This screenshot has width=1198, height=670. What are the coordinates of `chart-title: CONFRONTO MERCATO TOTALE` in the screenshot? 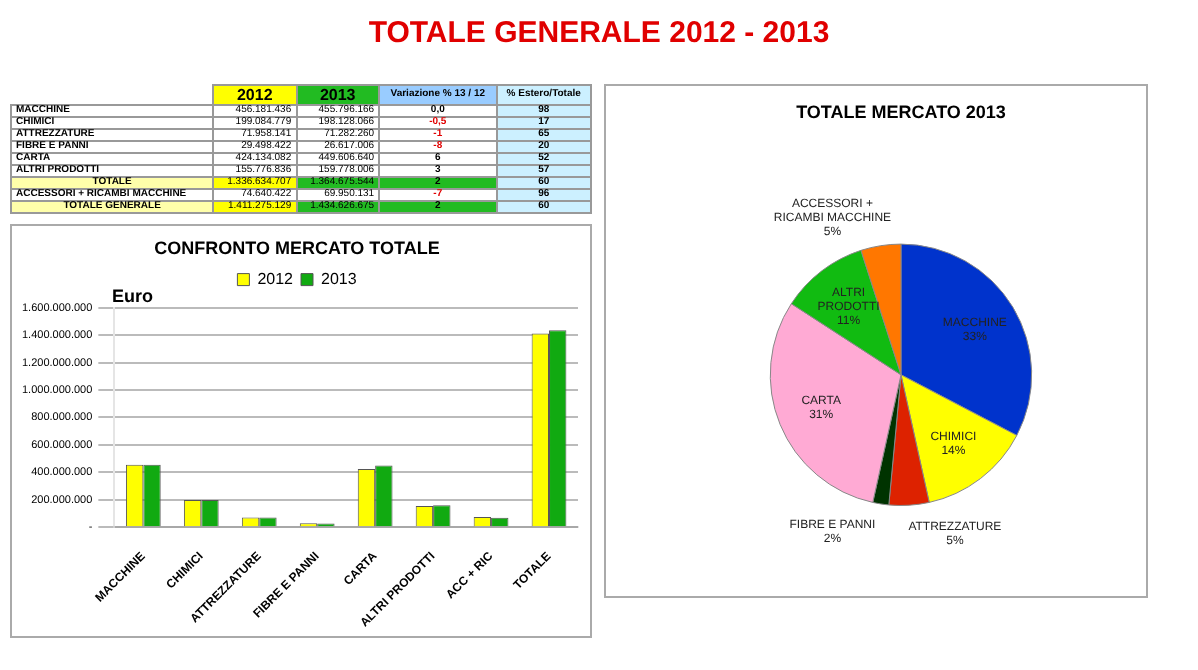 It's located at (297, 247).